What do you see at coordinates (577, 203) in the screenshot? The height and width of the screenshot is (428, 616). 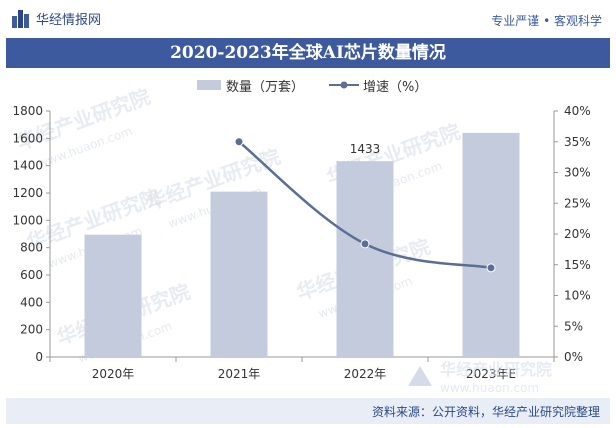 I see `right-tick-label: 25%` at bounding box center [577, 203].